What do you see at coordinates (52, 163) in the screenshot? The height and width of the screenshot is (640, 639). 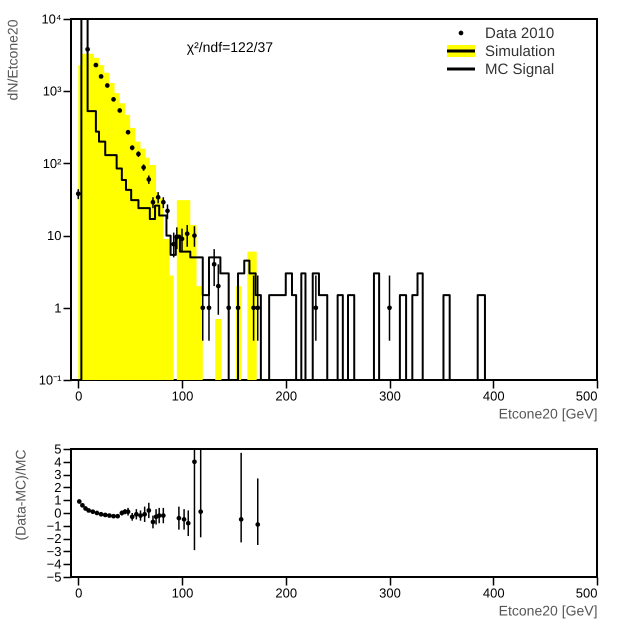 I see `y-tick-label: 10²` at bounding box center [52, 163].